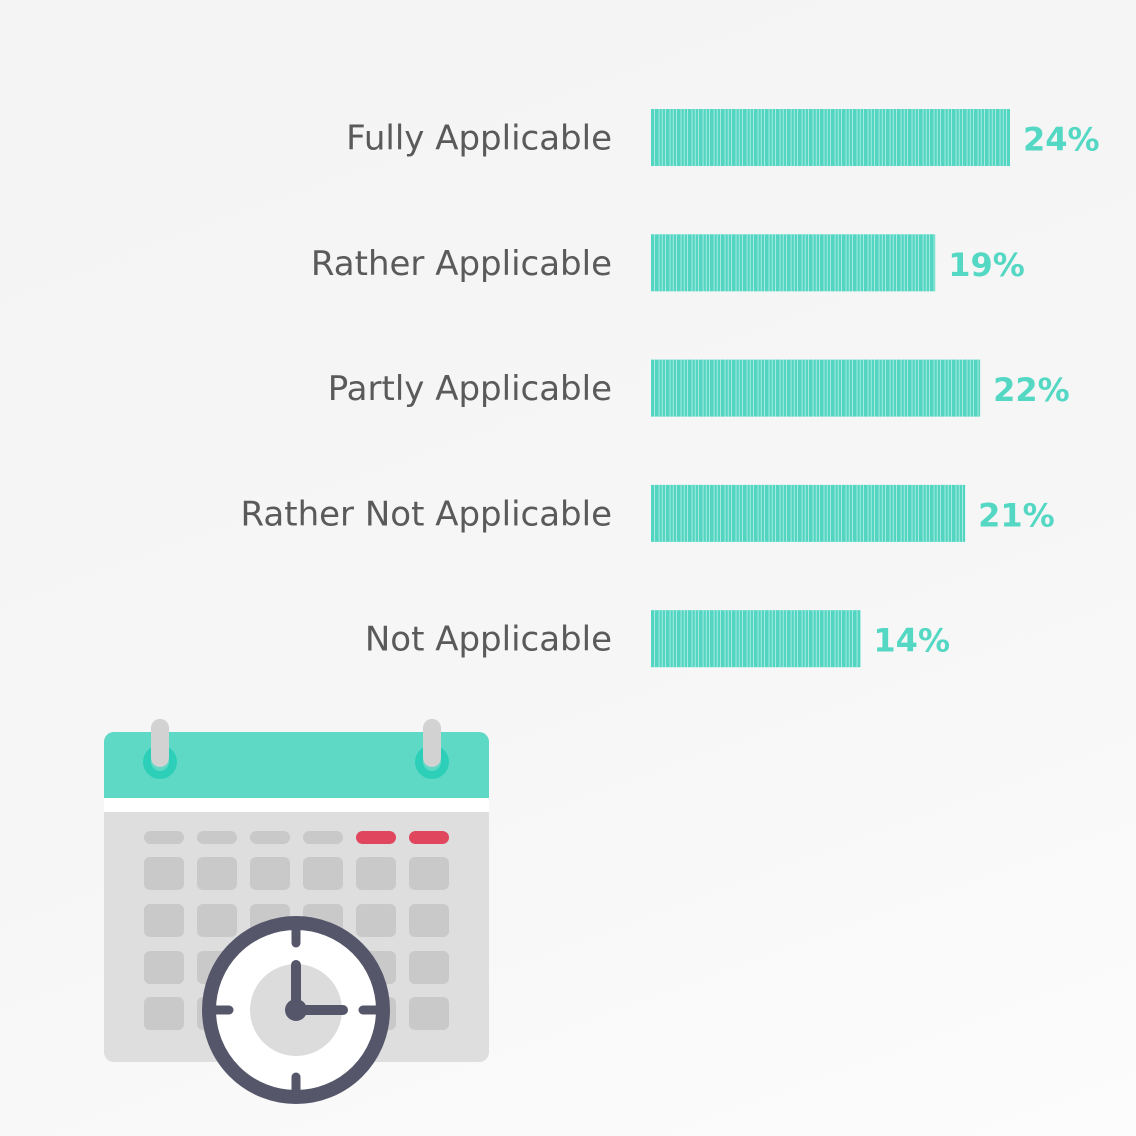 Image resolution: width=1136 pixels, height=1136 pixels. Describe the element at coordinates (479, 139) in the screenshot. I see `category-label: Fully Applicable` at that location.